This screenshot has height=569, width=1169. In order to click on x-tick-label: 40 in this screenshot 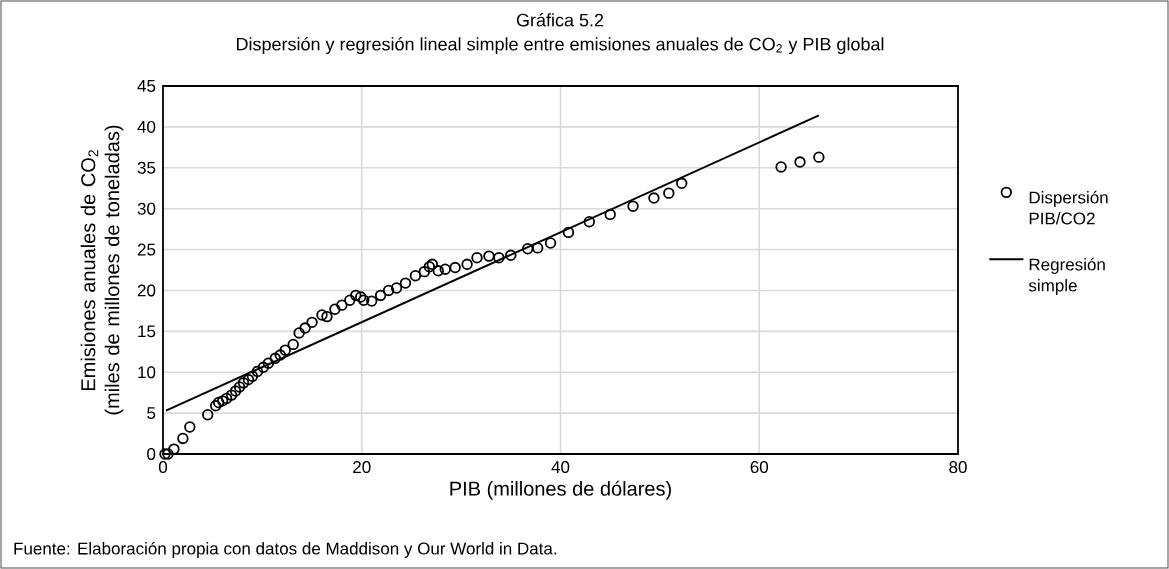, I will do `click(560, 467)`.